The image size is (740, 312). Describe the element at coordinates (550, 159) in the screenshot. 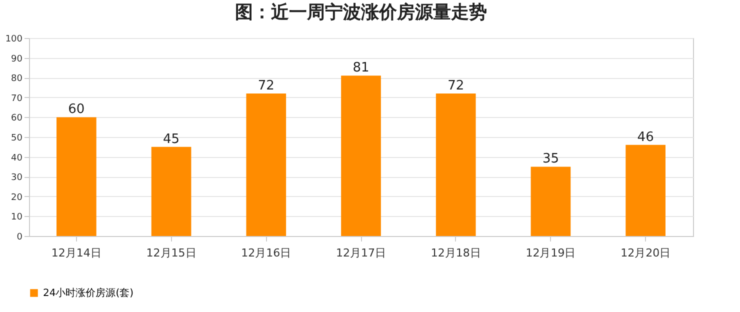

I see `data-label: 35` at that location.